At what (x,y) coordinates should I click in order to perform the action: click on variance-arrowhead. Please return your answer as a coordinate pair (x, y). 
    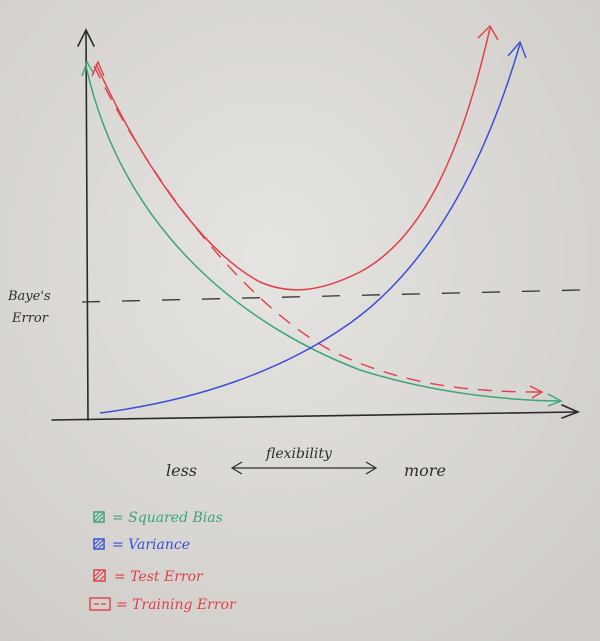
    Looking at the image, I should click on (517, 49).